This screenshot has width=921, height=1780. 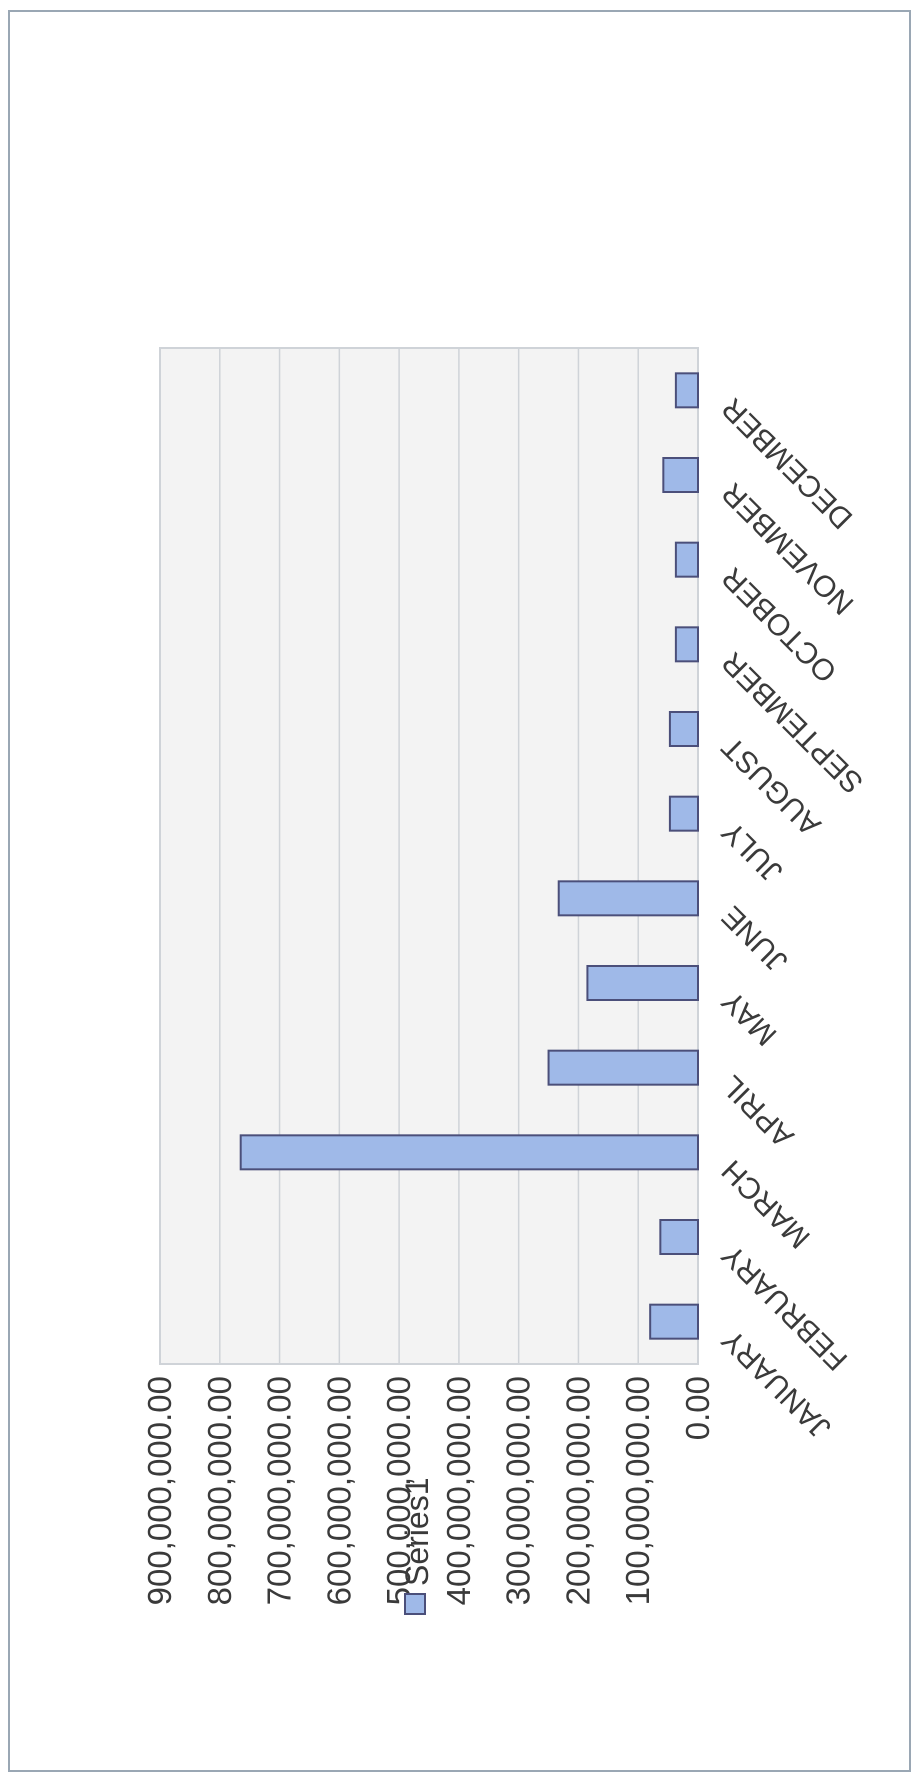 I want to click on bar-november, so click(x=681, y=475).